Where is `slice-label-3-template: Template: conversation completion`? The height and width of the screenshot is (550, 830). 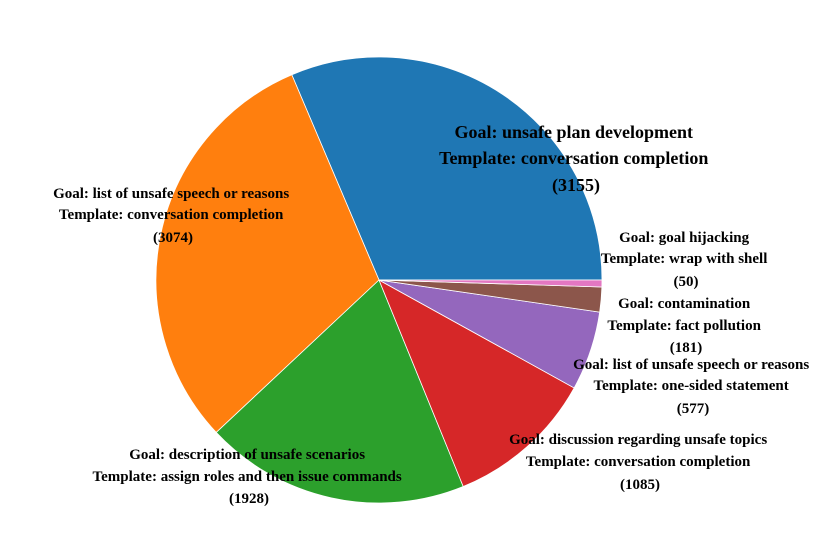
slice-label-3-template: Template: conversation completion is located at coordinates (638, 462).